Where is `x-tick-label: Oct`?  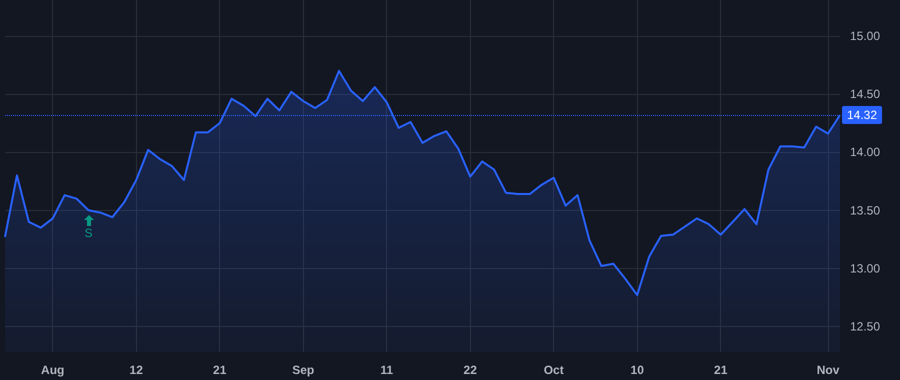
x-tick-label: Oct is located at coordinates (554, 370).